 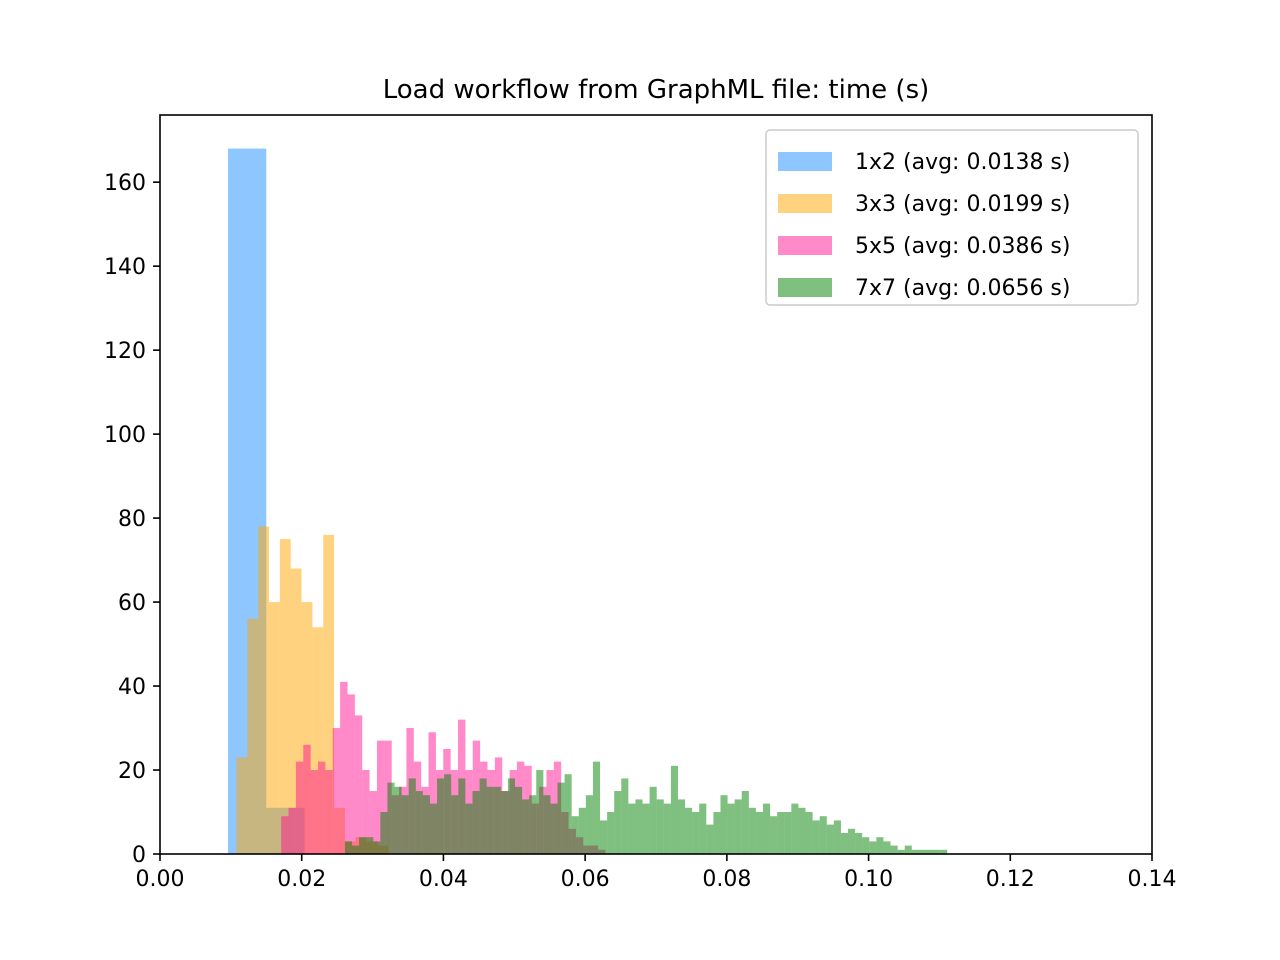 I want to click on y-tick-label: 60, so click(x=132, y=603).